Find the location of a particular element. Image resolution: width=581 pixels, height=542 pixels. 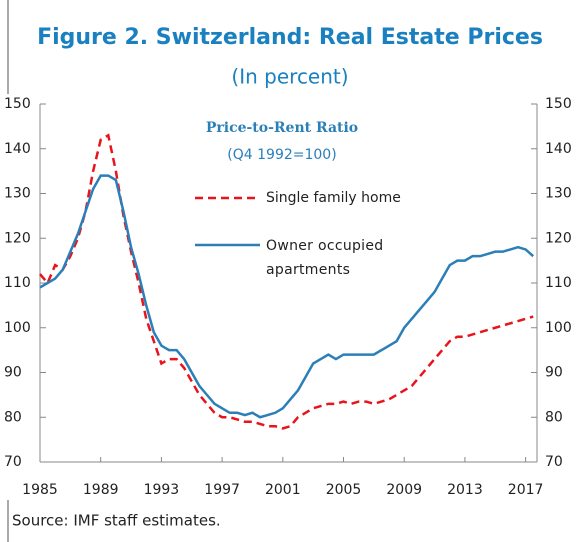

x-tick-label: 2005 is located at coordinates (344, 490).